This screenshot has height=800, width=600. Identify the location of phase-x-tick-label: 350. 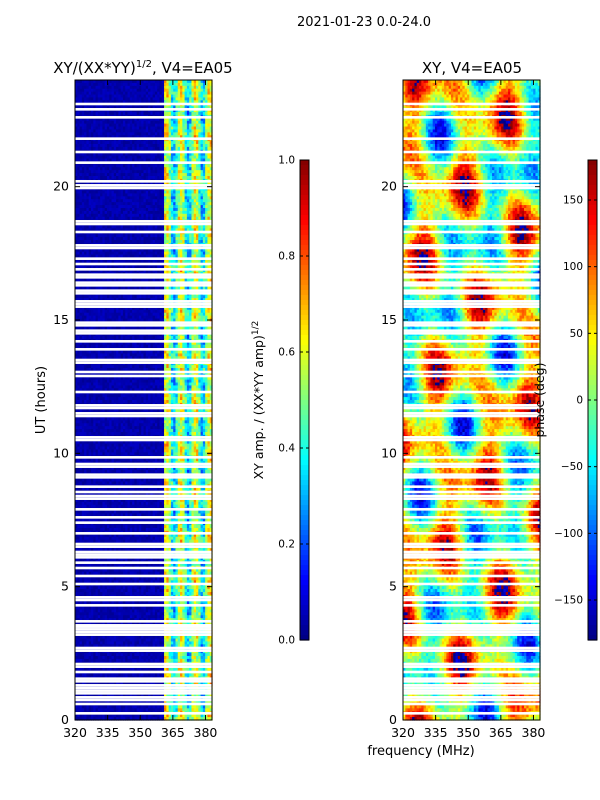
(468, 732).